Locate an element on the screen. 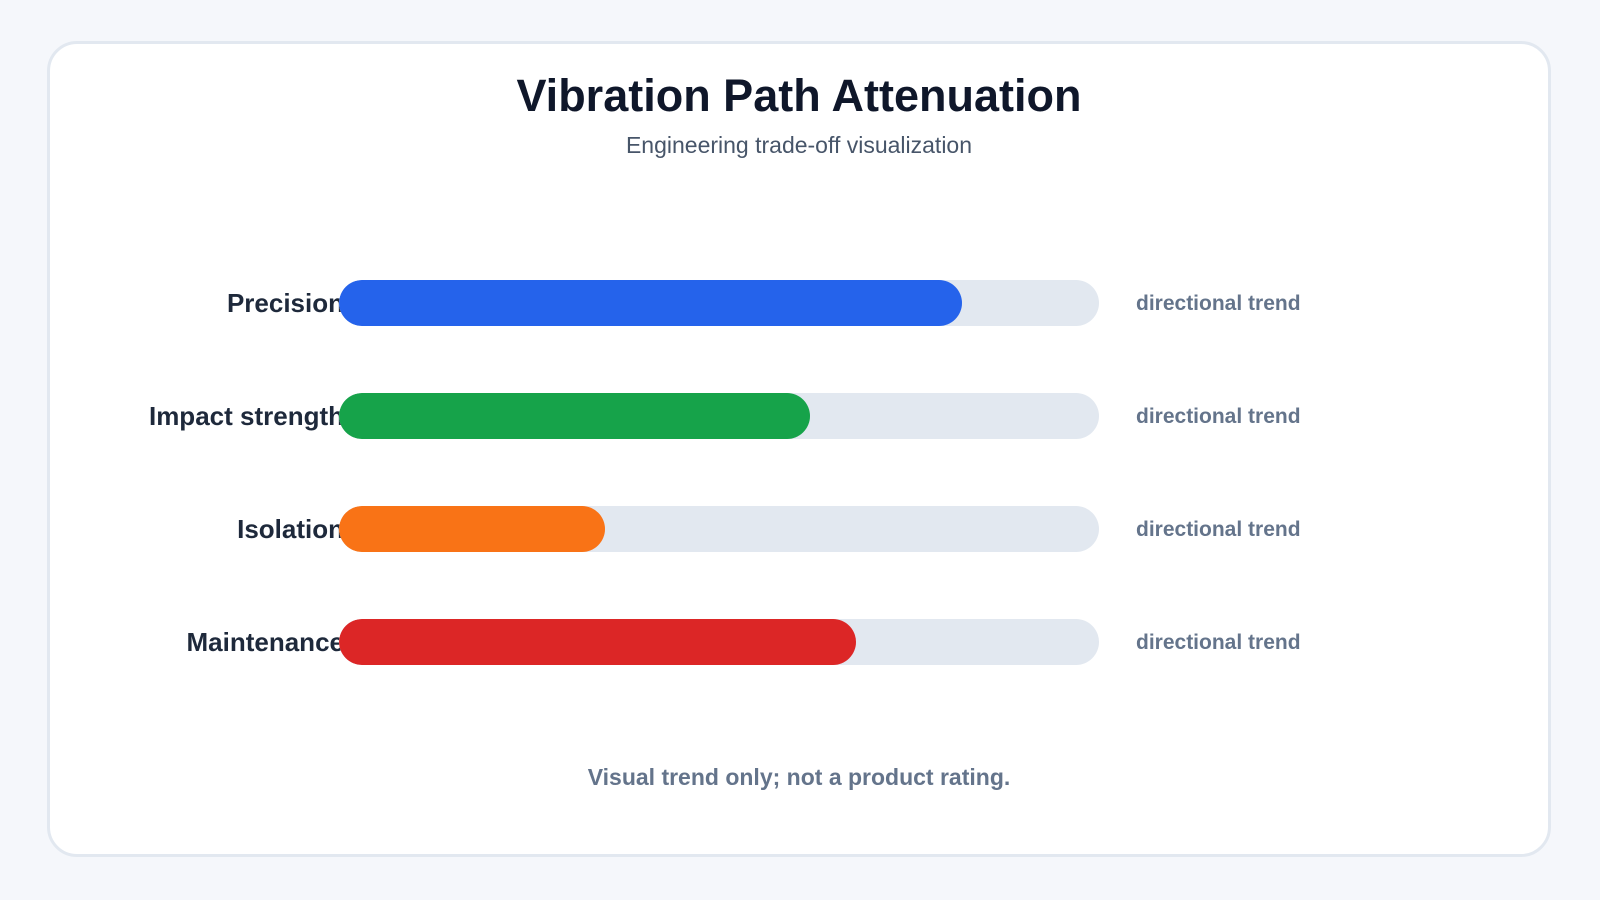 The image size is (1600, 900). bar-row-impact-strength: Impact strength directional trend is located at coordinates (799, 416).